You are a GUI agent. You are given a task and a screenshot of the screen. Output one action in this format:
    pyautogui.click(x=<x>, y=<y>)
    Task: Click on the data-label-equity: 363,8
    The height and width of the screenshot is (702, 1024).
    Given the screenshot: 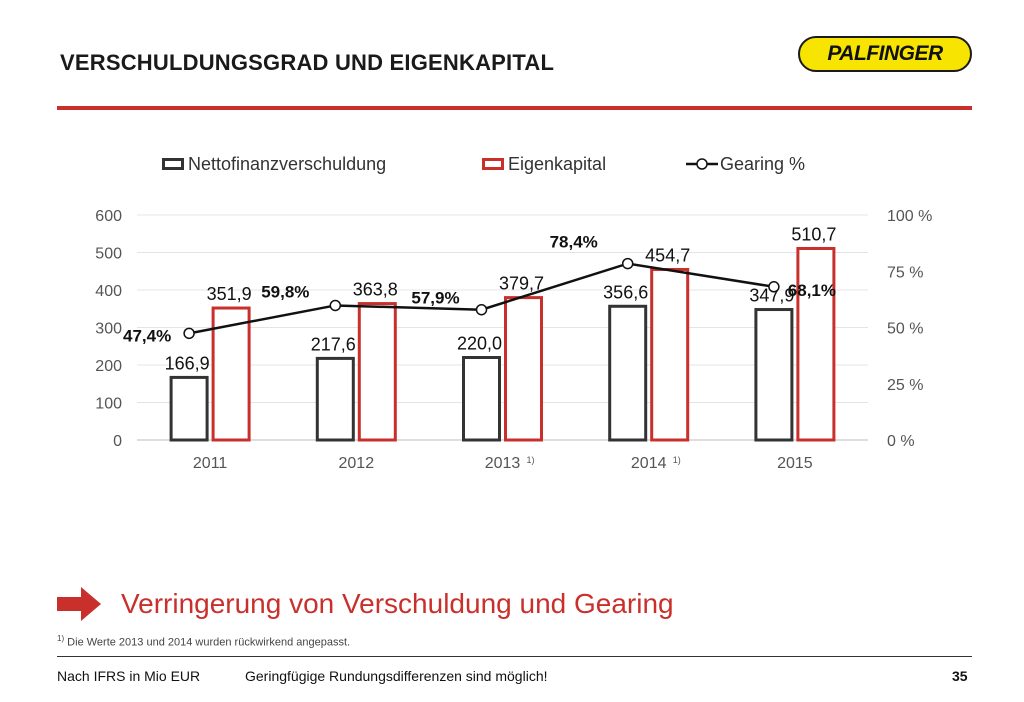 What is the action you would take?
    pyautogui.click(x=375, y=290)
    